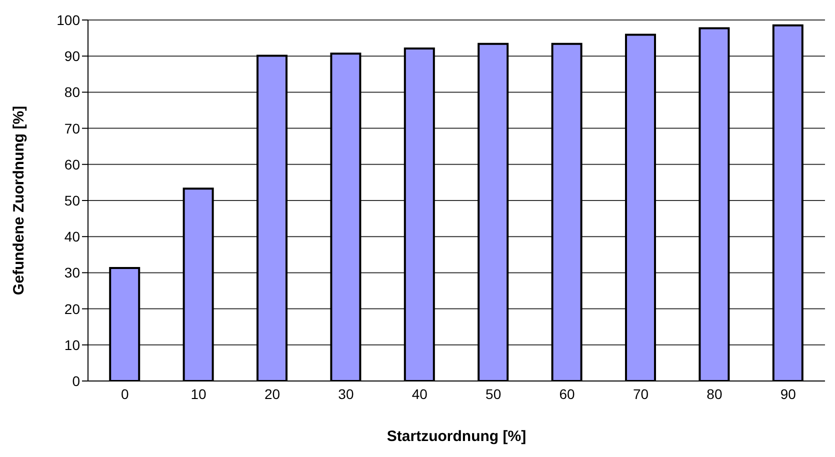  I want to click on y-tick-label: 60, so click(72, 164).